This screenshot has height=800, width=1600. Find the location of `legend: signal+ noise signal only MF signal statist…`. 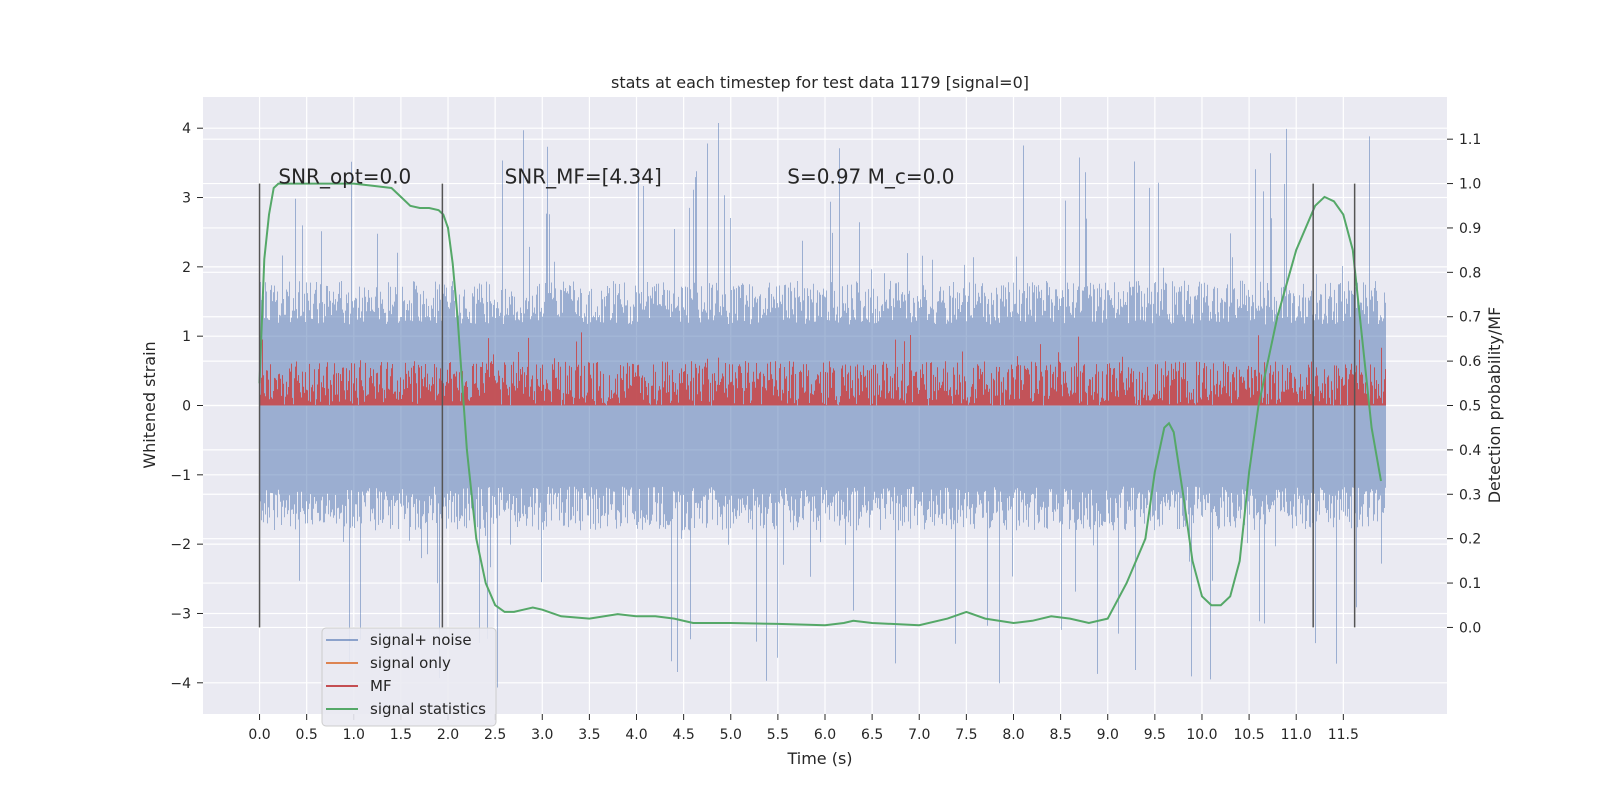

legend: signal+ noise signal only MF signal statist… is located at coordinates (409, 677).